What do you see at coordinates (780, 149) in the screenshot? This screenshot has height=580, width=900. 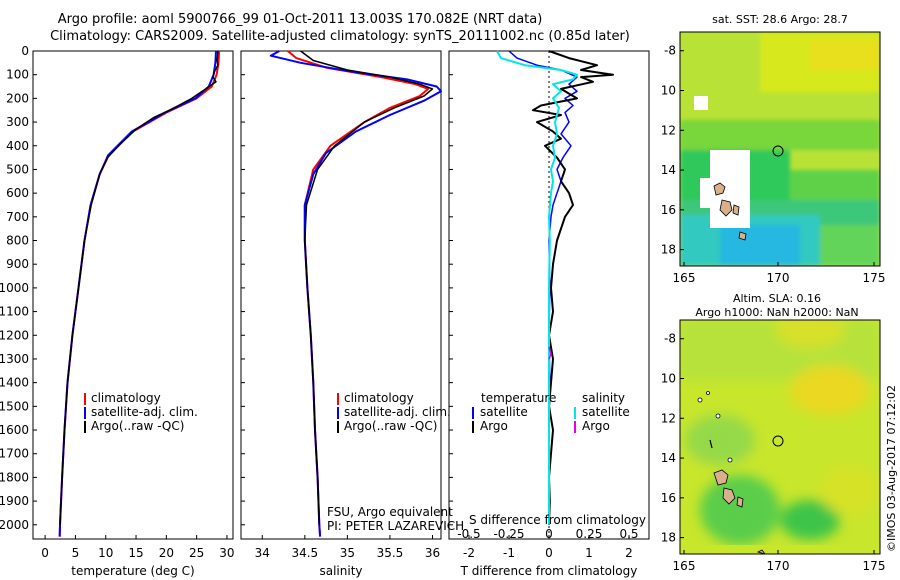 I see `sst-field` at bounding box center [780, 149].